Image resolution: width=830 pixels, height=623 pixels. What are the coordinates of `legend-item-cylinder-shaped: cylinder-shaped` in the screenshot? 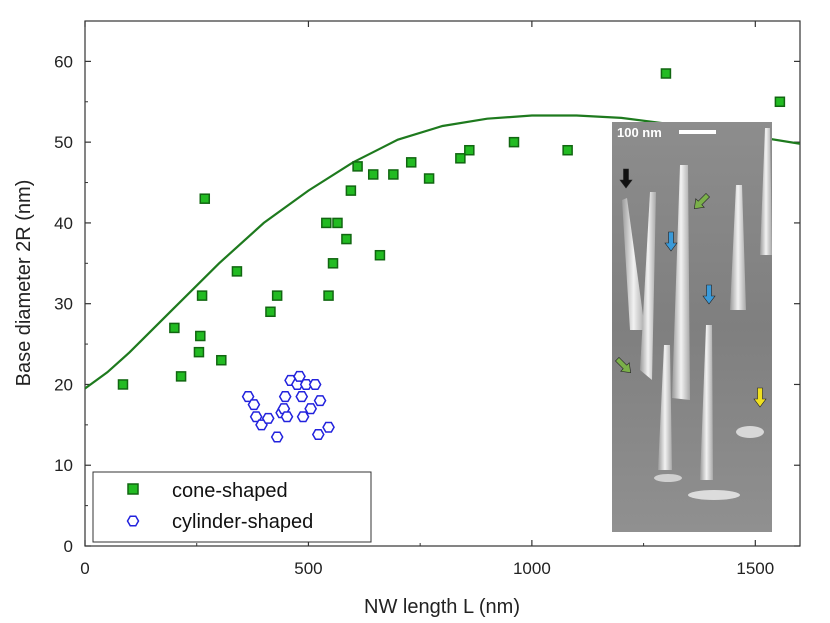 It's located at (219, 522).